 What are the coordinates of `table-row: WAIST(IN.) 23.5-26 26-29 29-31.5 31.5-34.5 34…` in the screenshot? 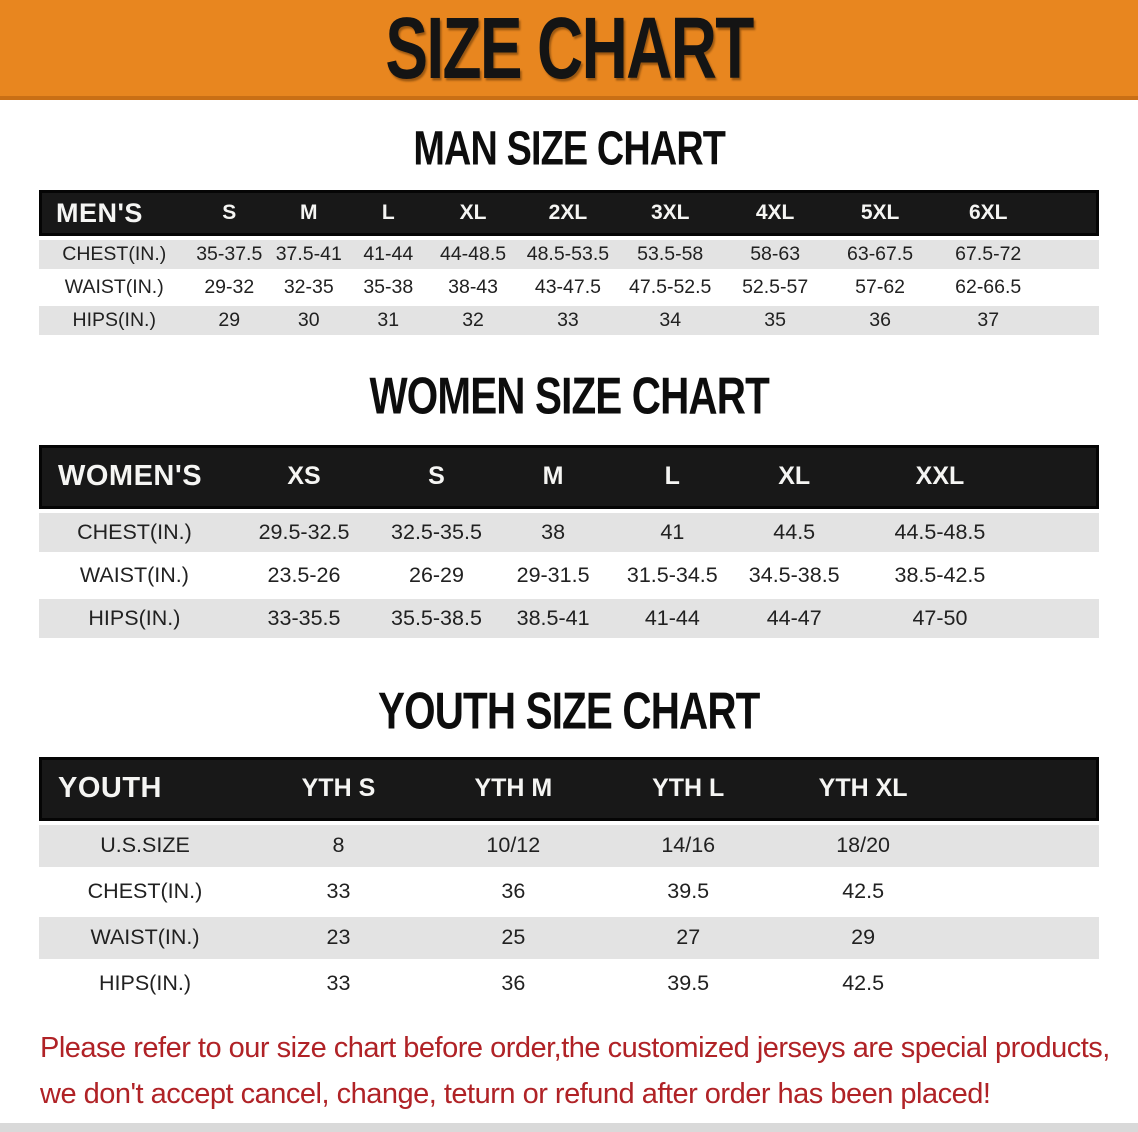 It's located at (569, 573).